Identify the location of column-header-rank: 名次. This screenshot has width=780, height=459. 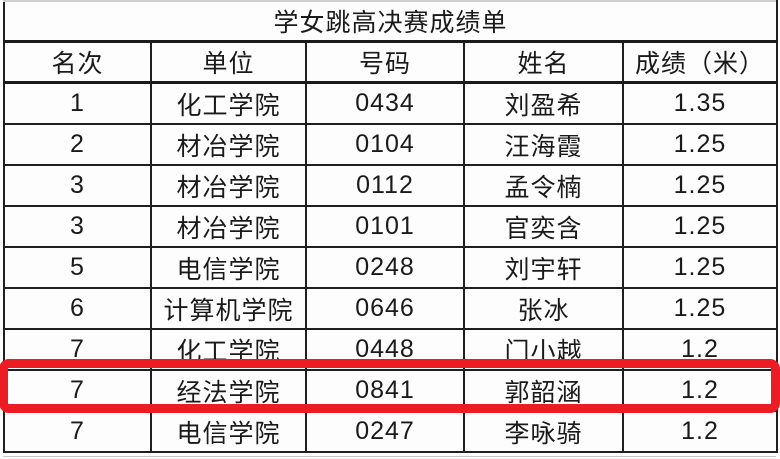
(77, 62).